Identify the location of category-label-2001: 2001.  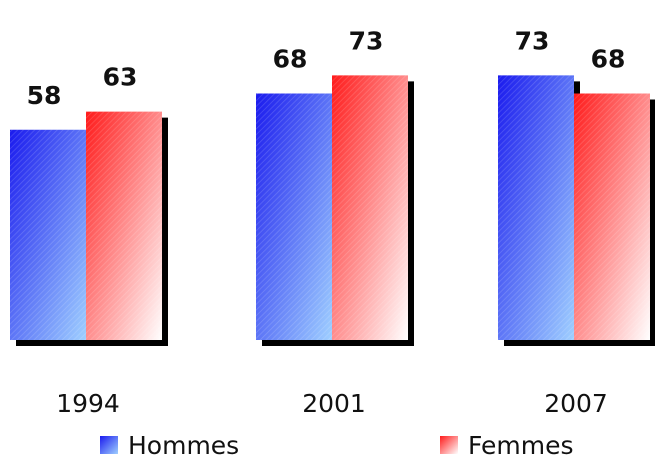
(334, 403).